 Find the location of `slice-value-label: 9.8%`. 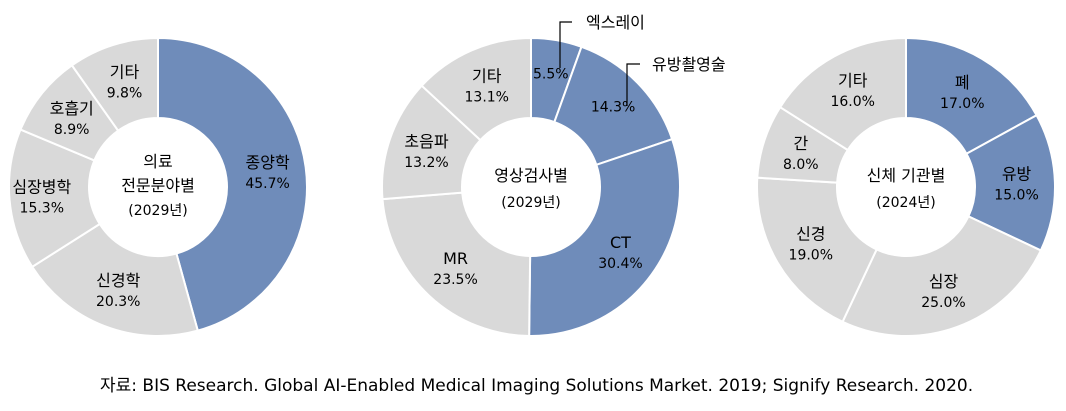

slice-value-label: 9.8% is located at coordinates (125, 94).